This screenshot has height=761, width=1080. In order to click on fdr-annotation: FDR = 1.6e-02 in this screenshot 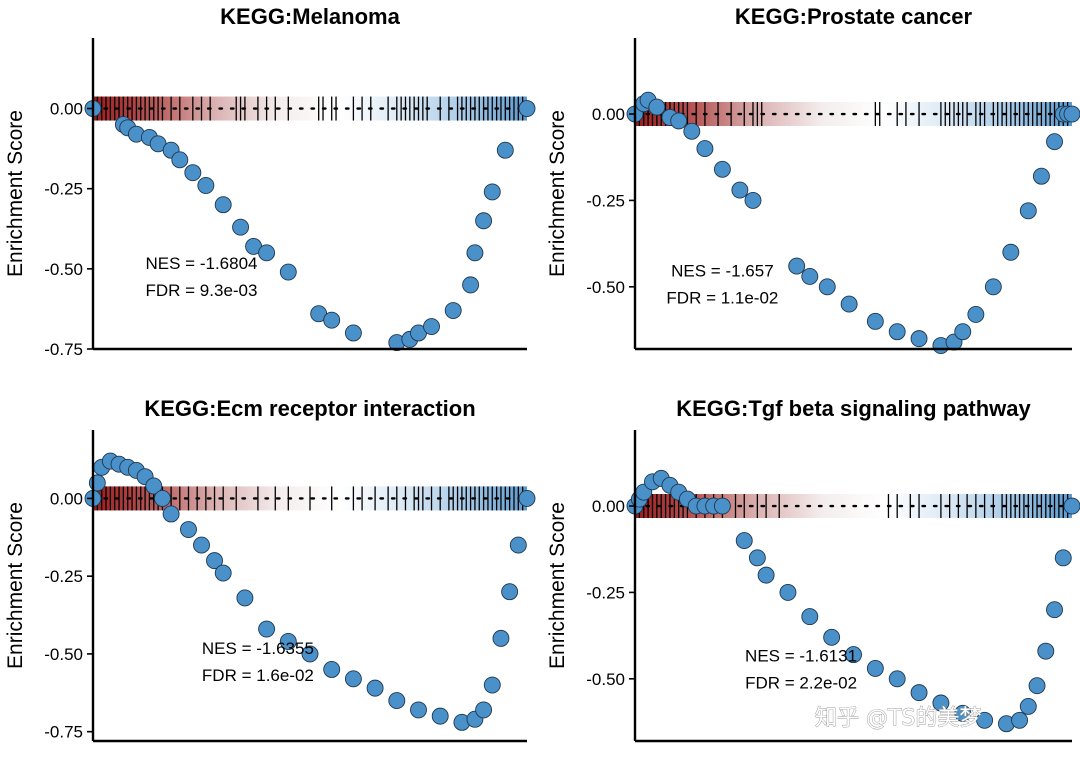, I will do `click(258, 675)`.